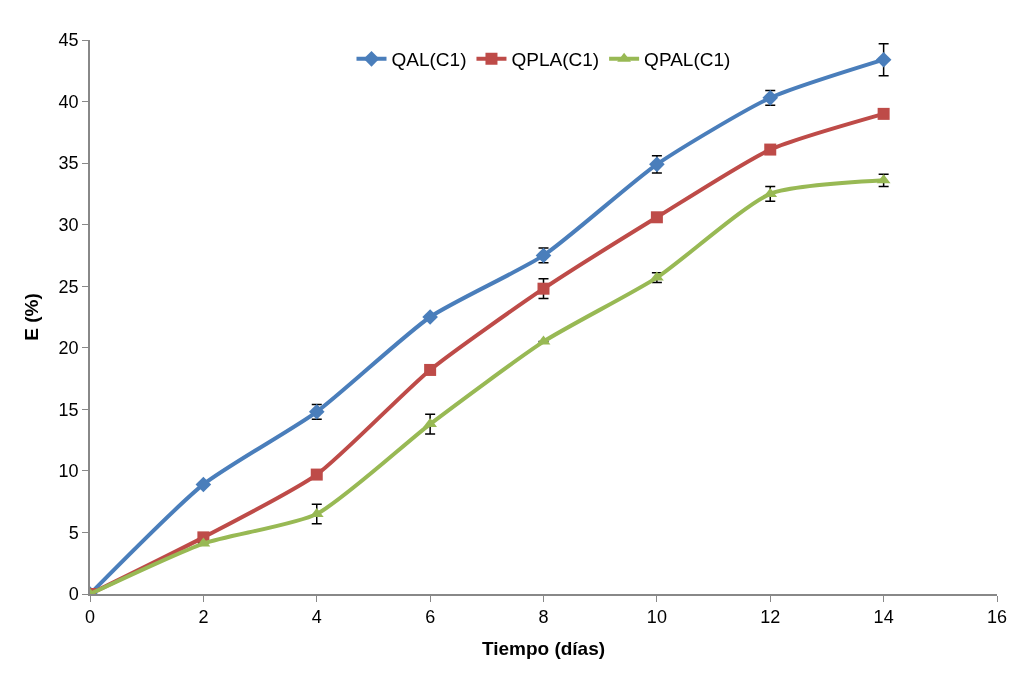 Image resolution: width=1019 pixels, height=694 pixels. I want to click on x-axis-title: Tiempo (días), so click(543, 648).